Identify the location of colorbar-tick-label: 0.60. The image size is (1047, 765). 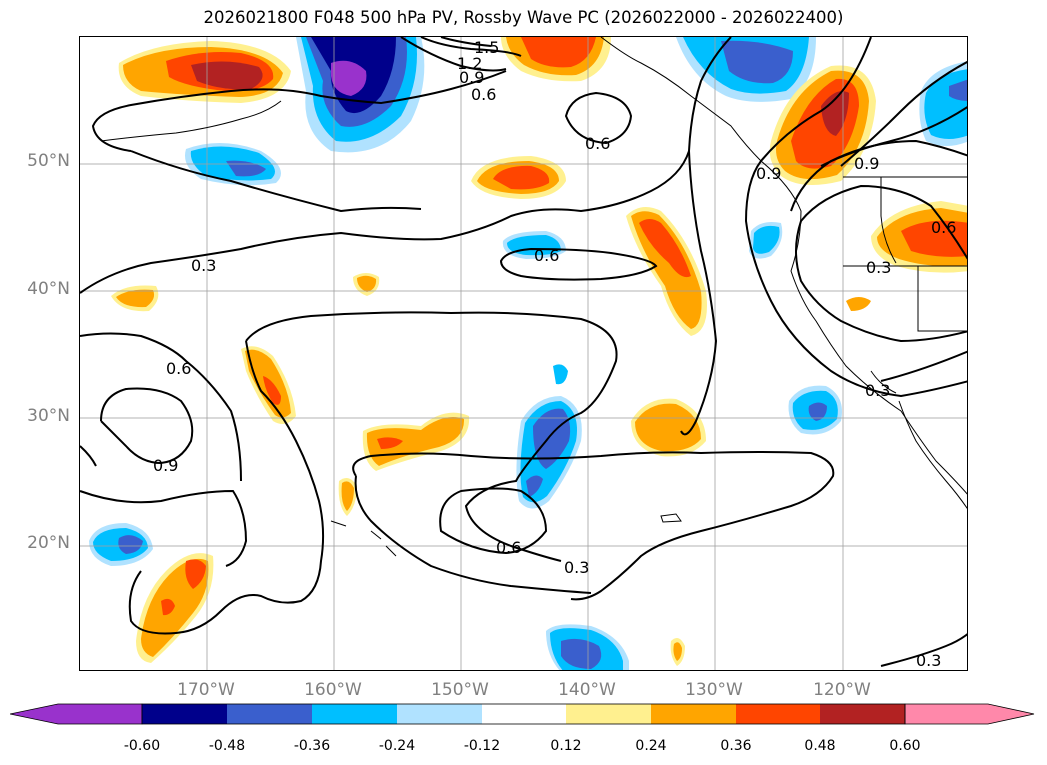
(905, 746).